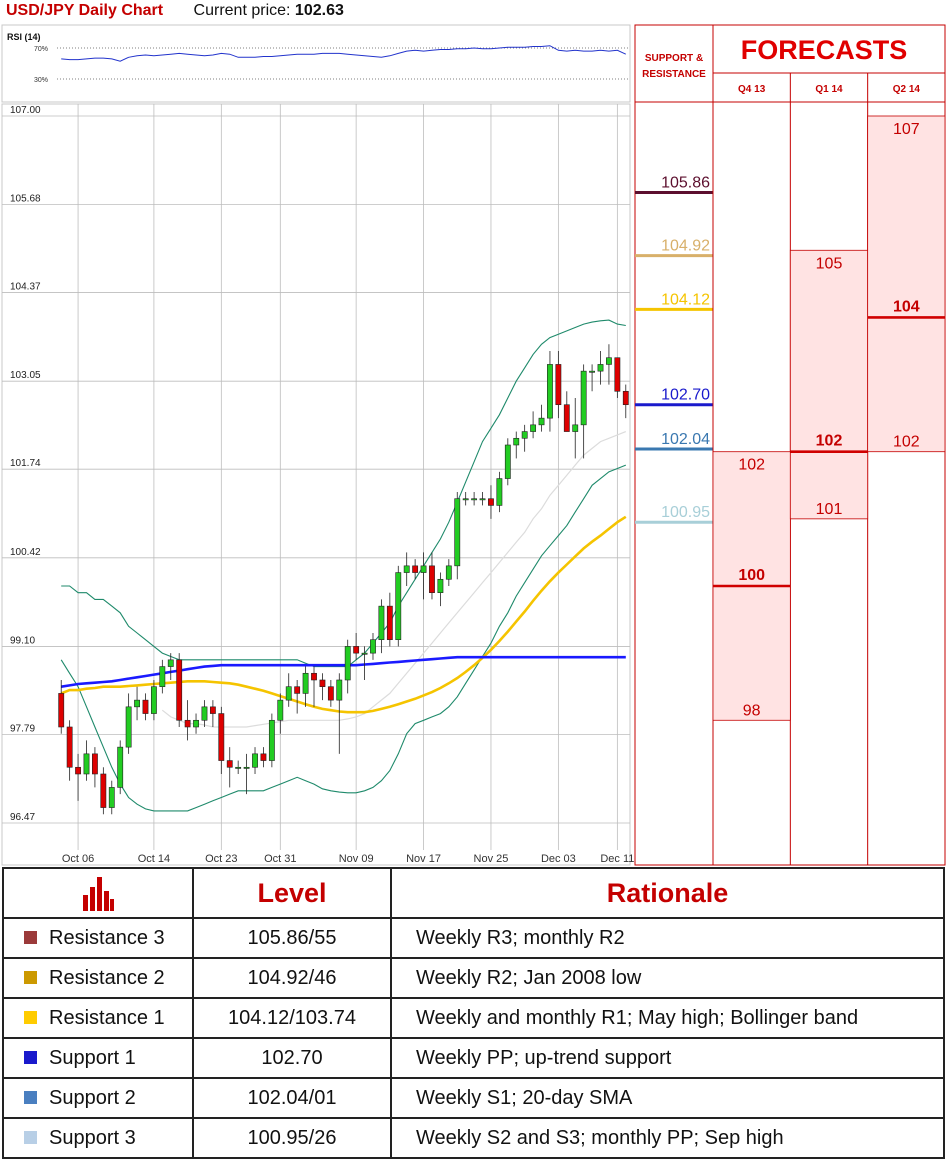  Describe the element at coordinates (98, 893) in the screenshot. I see `bar-chart-icon` at that location.